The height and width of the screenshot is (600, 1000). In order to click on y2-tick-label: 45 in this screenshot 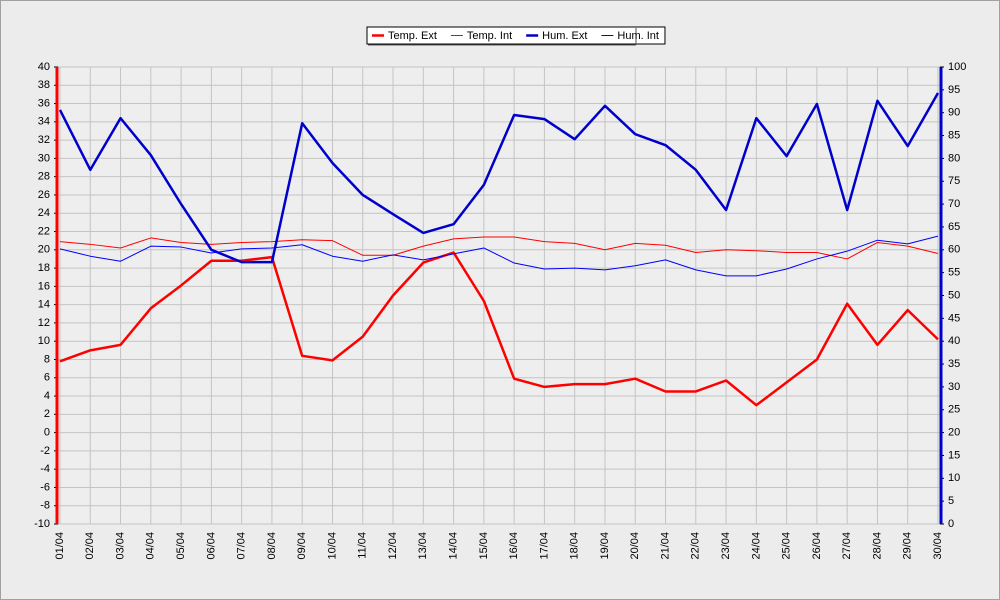, I will do `click(954, 318)`.